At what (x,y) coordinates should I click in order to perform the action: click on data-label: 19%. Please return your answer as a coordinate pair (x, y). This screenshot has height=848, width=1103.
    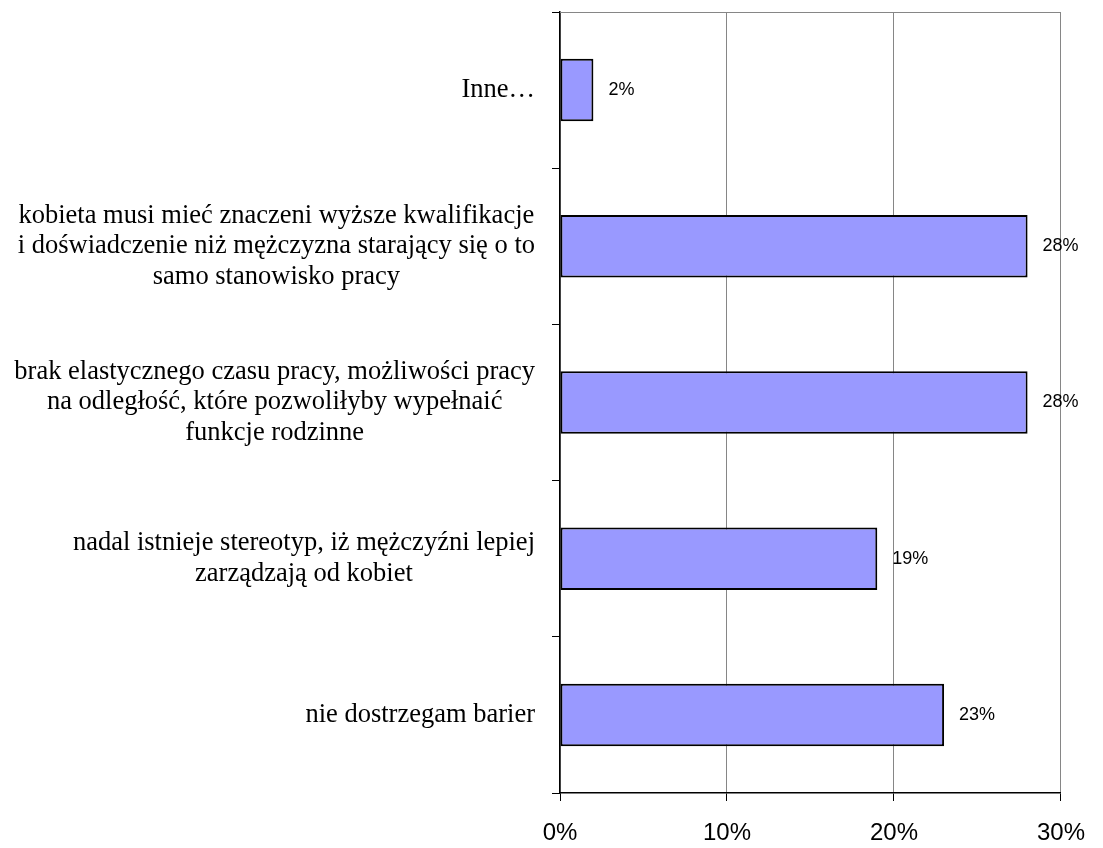
    Looking at the image, I should click on (910, 557).